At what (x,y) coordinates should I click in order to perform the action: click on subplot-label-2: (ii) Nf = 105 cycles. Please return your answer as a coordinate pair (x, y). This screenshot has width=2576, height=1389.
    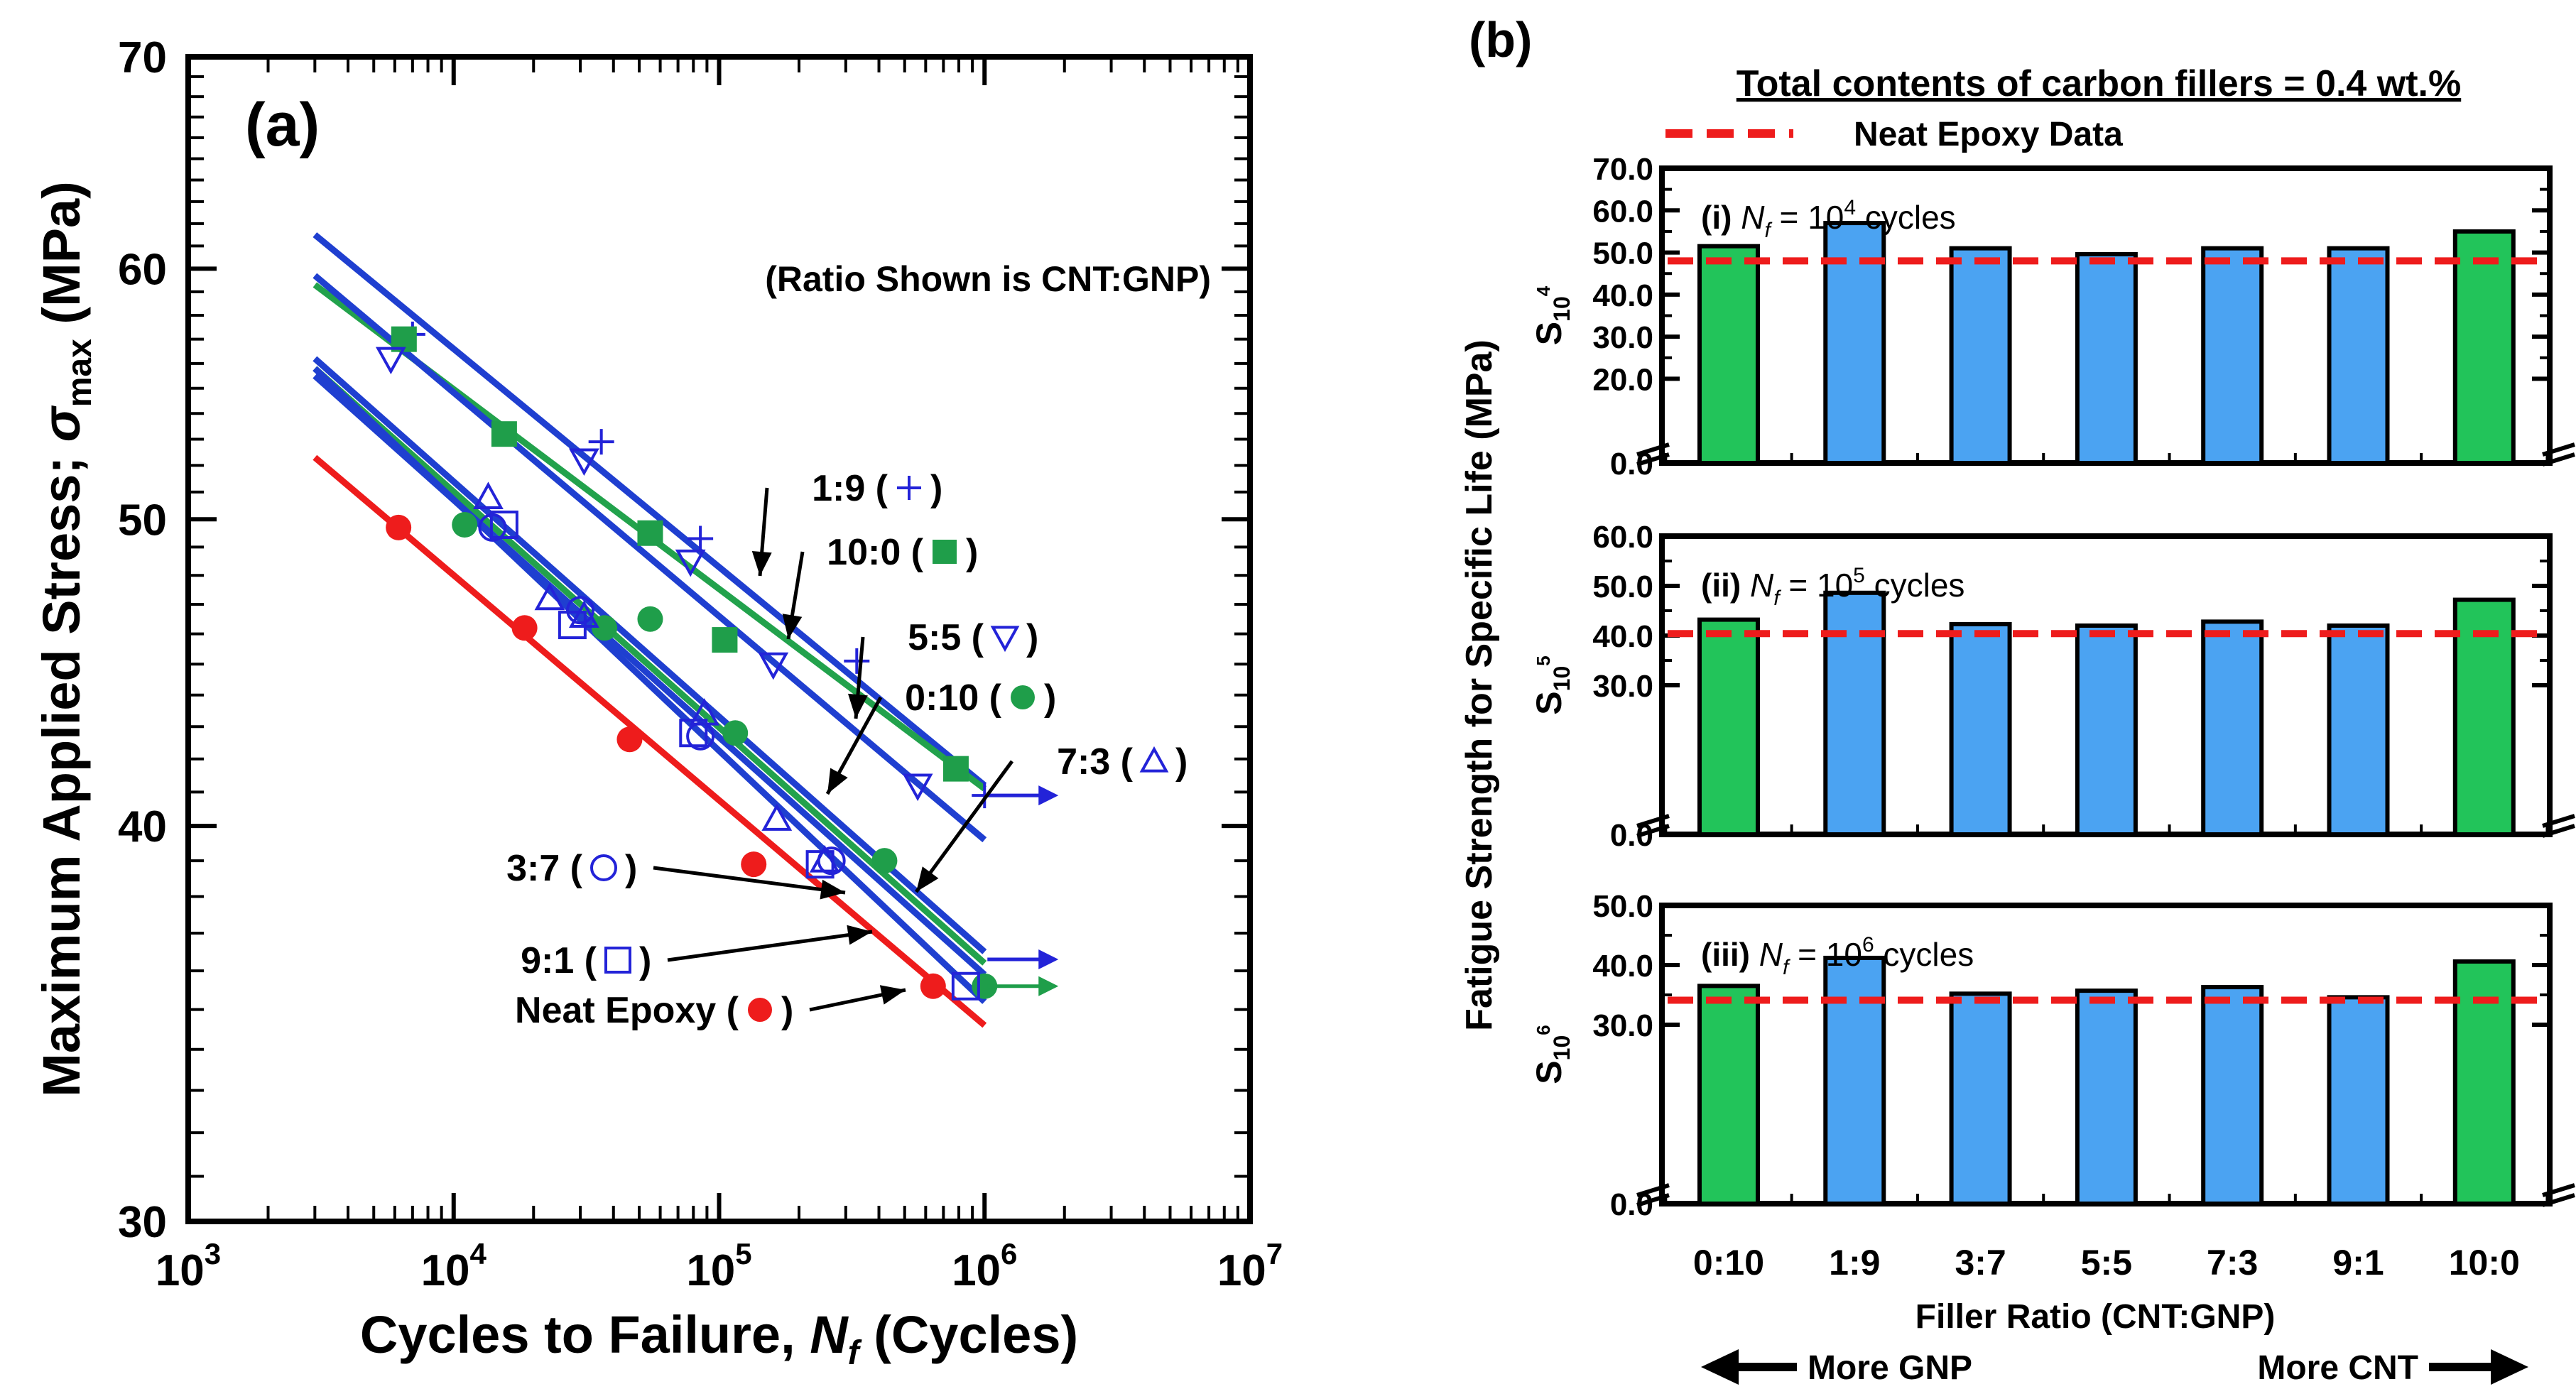
    Looking at the image, I should click on (1833, 587).